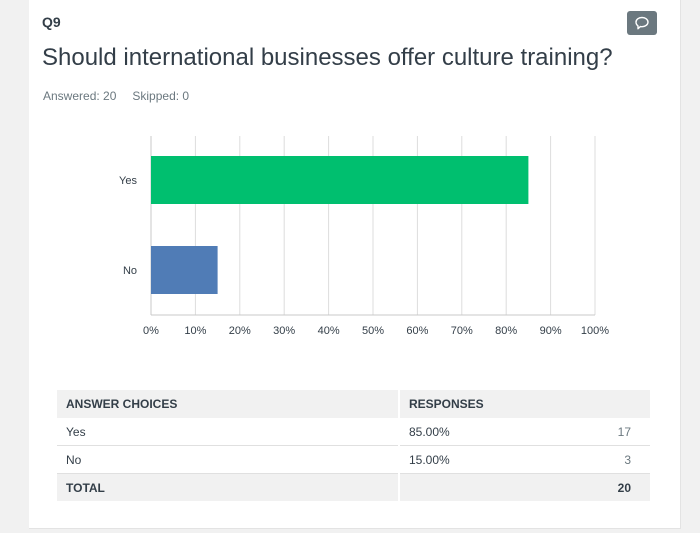  I want to click on bar-yes, so click(340, 180).